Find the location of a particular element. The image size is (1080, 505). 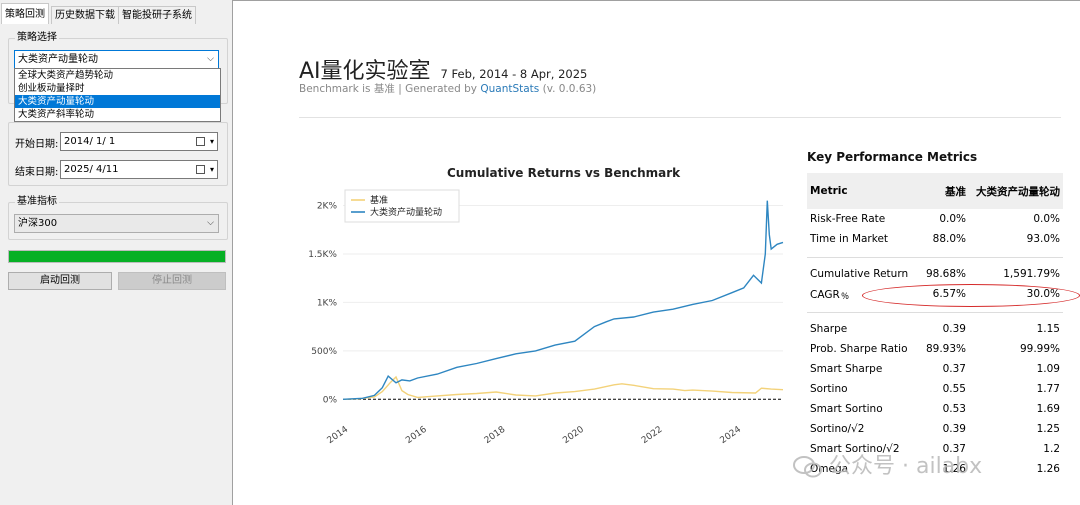

dropdown-option-selected: 大类资产动量轮动 is located at coordinates (117, 101).